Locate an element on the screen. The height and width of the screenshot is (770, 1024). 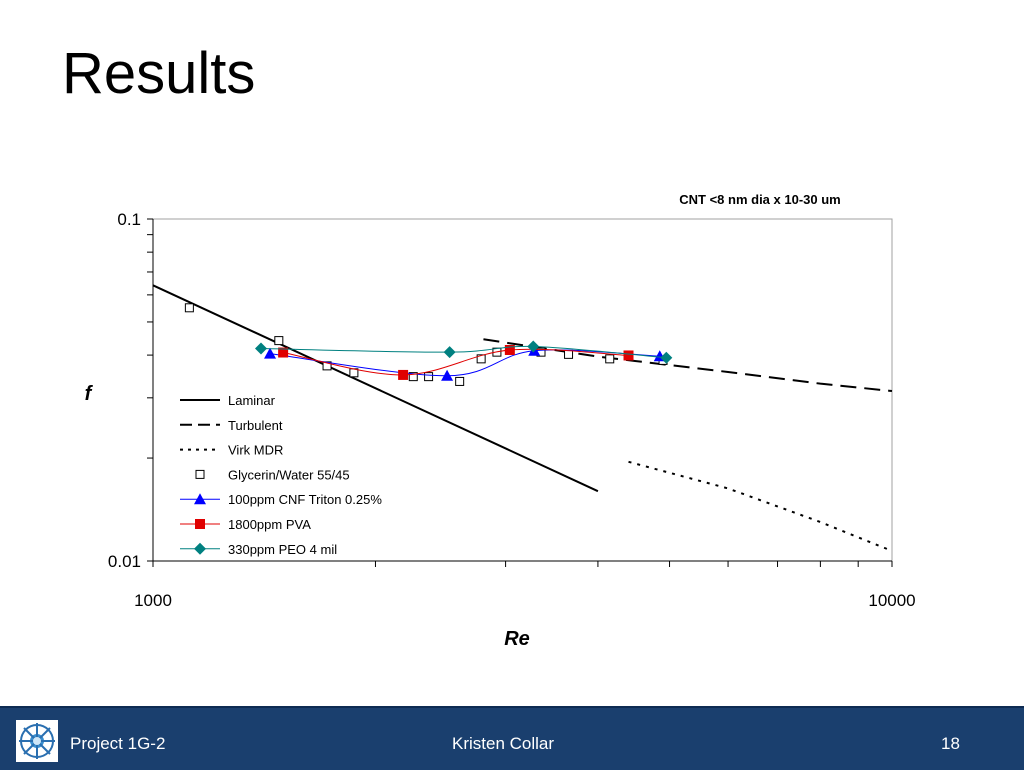
legend-item: 330ppm PEO 4 mil is located at coordinates (258, 549).